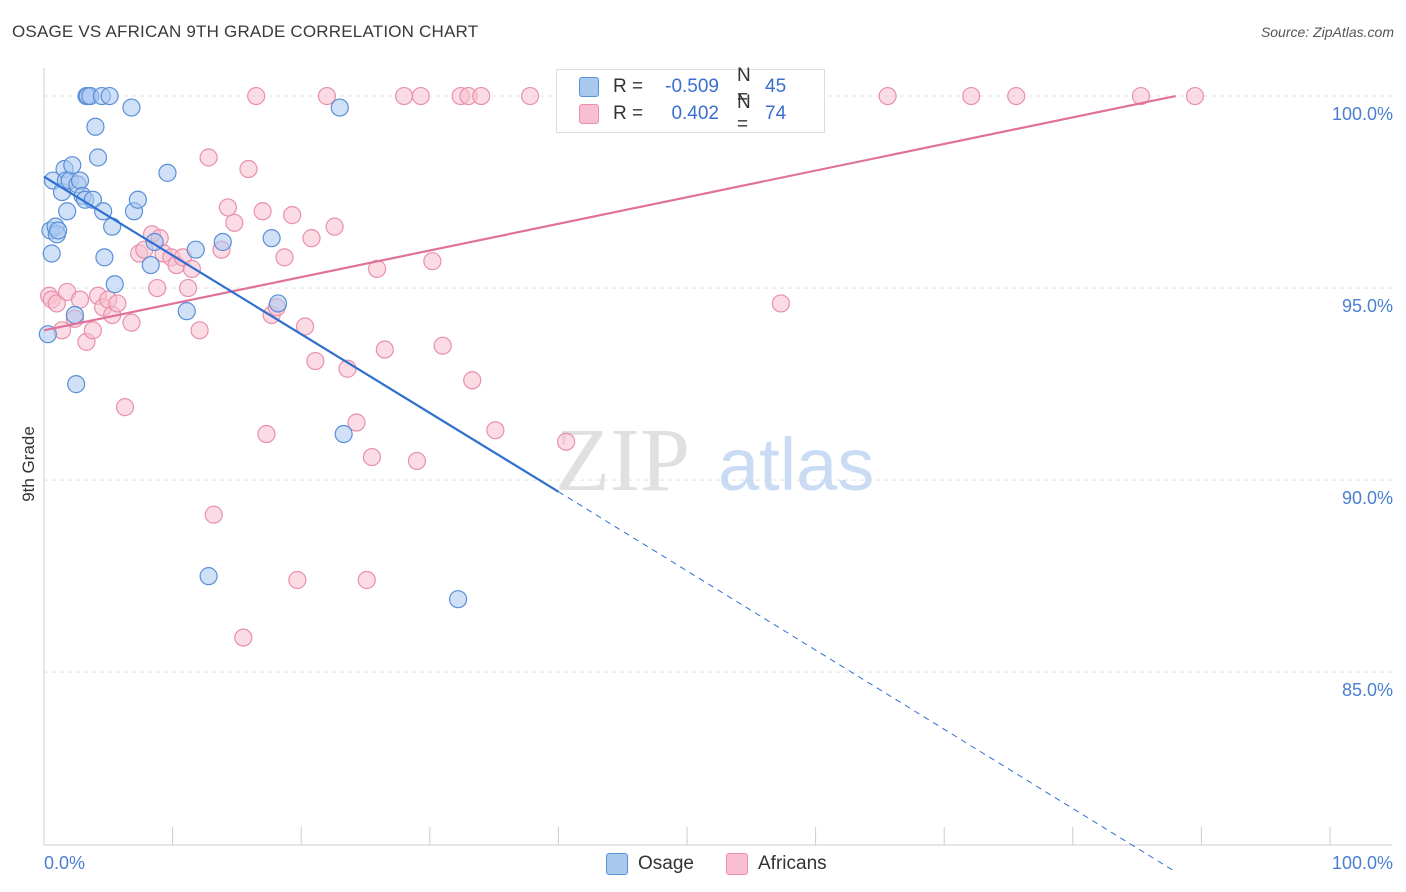 The width and height of the screenshot is (1406, 892). What do you see at coordinates (617, 864) in the screenshot?
I see `osage-swatch` at bounding box center [617, 864].